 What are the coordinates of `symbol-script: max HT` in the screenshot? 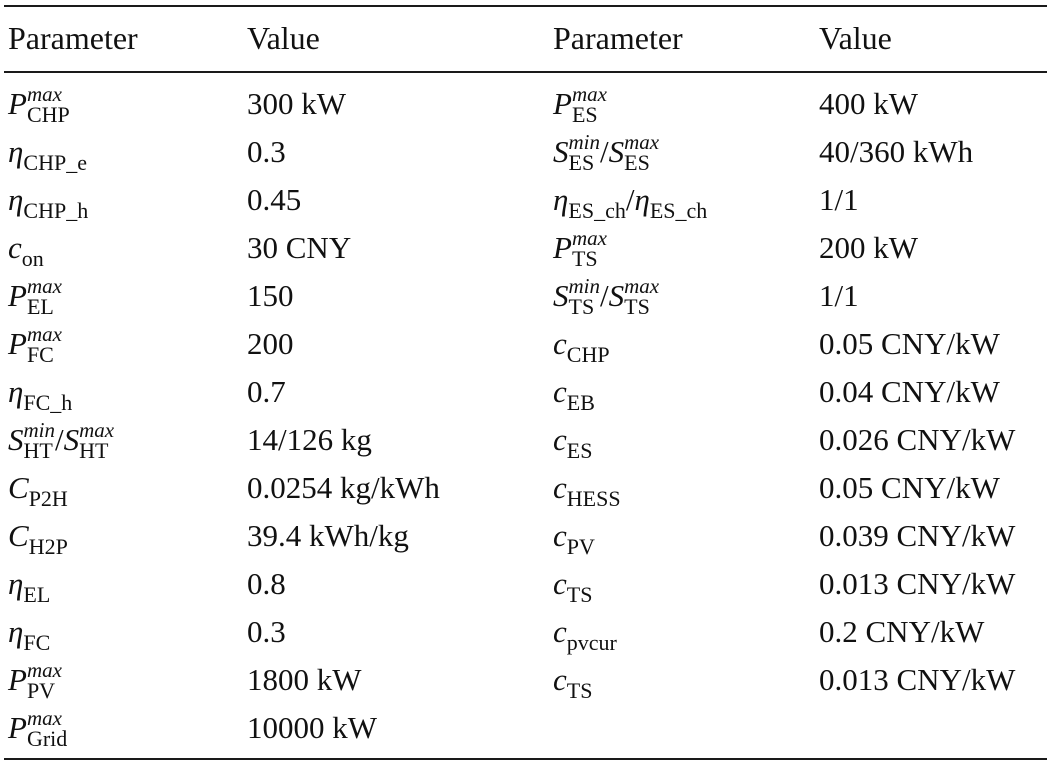 It's located at (96, 441).